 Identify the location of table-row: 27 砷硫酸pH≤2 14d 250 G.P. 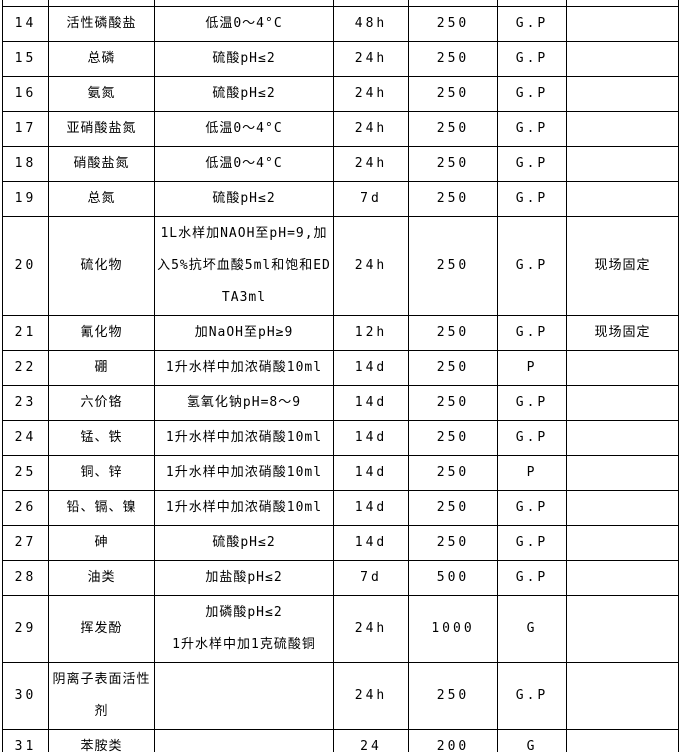
(340, 543).